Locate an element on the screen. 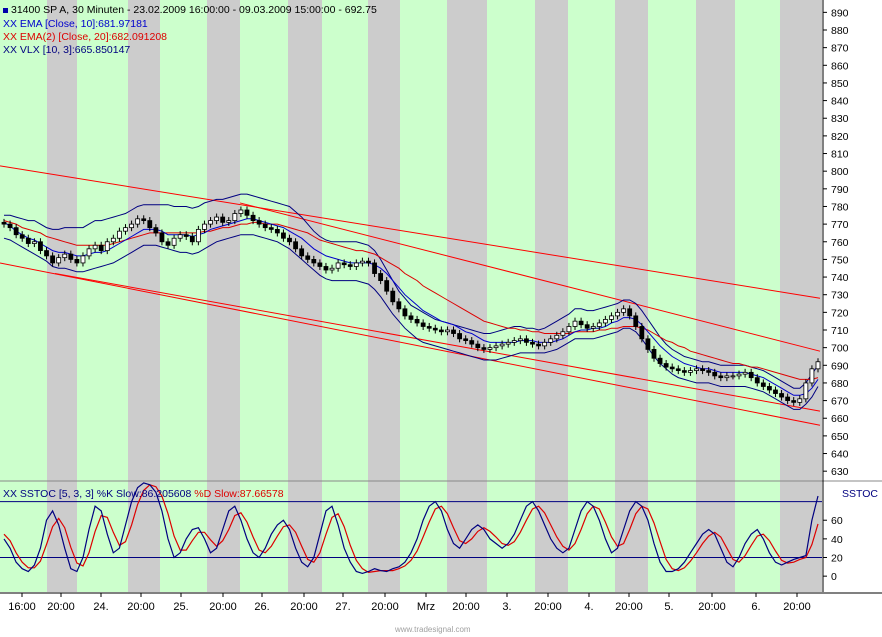 The height and width of the screenshot is (637, 882). legend-vlx: XX VLX [10, 3]:665.850147 is located at coordinates (67, 50).